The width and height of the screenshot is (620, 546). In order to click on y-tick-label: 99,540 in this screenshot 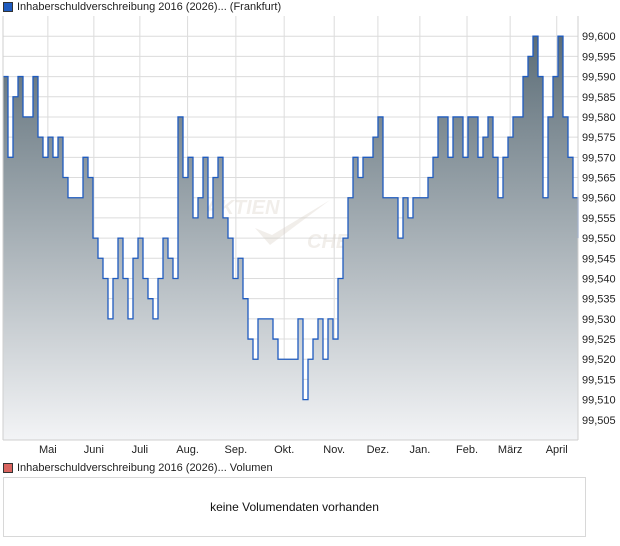, I will do `click(599, 279)`.